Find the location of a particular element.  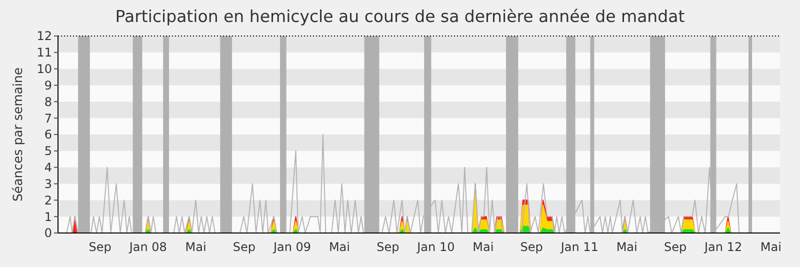

y-tick-label: 11 is located at coordinates (44, 53).